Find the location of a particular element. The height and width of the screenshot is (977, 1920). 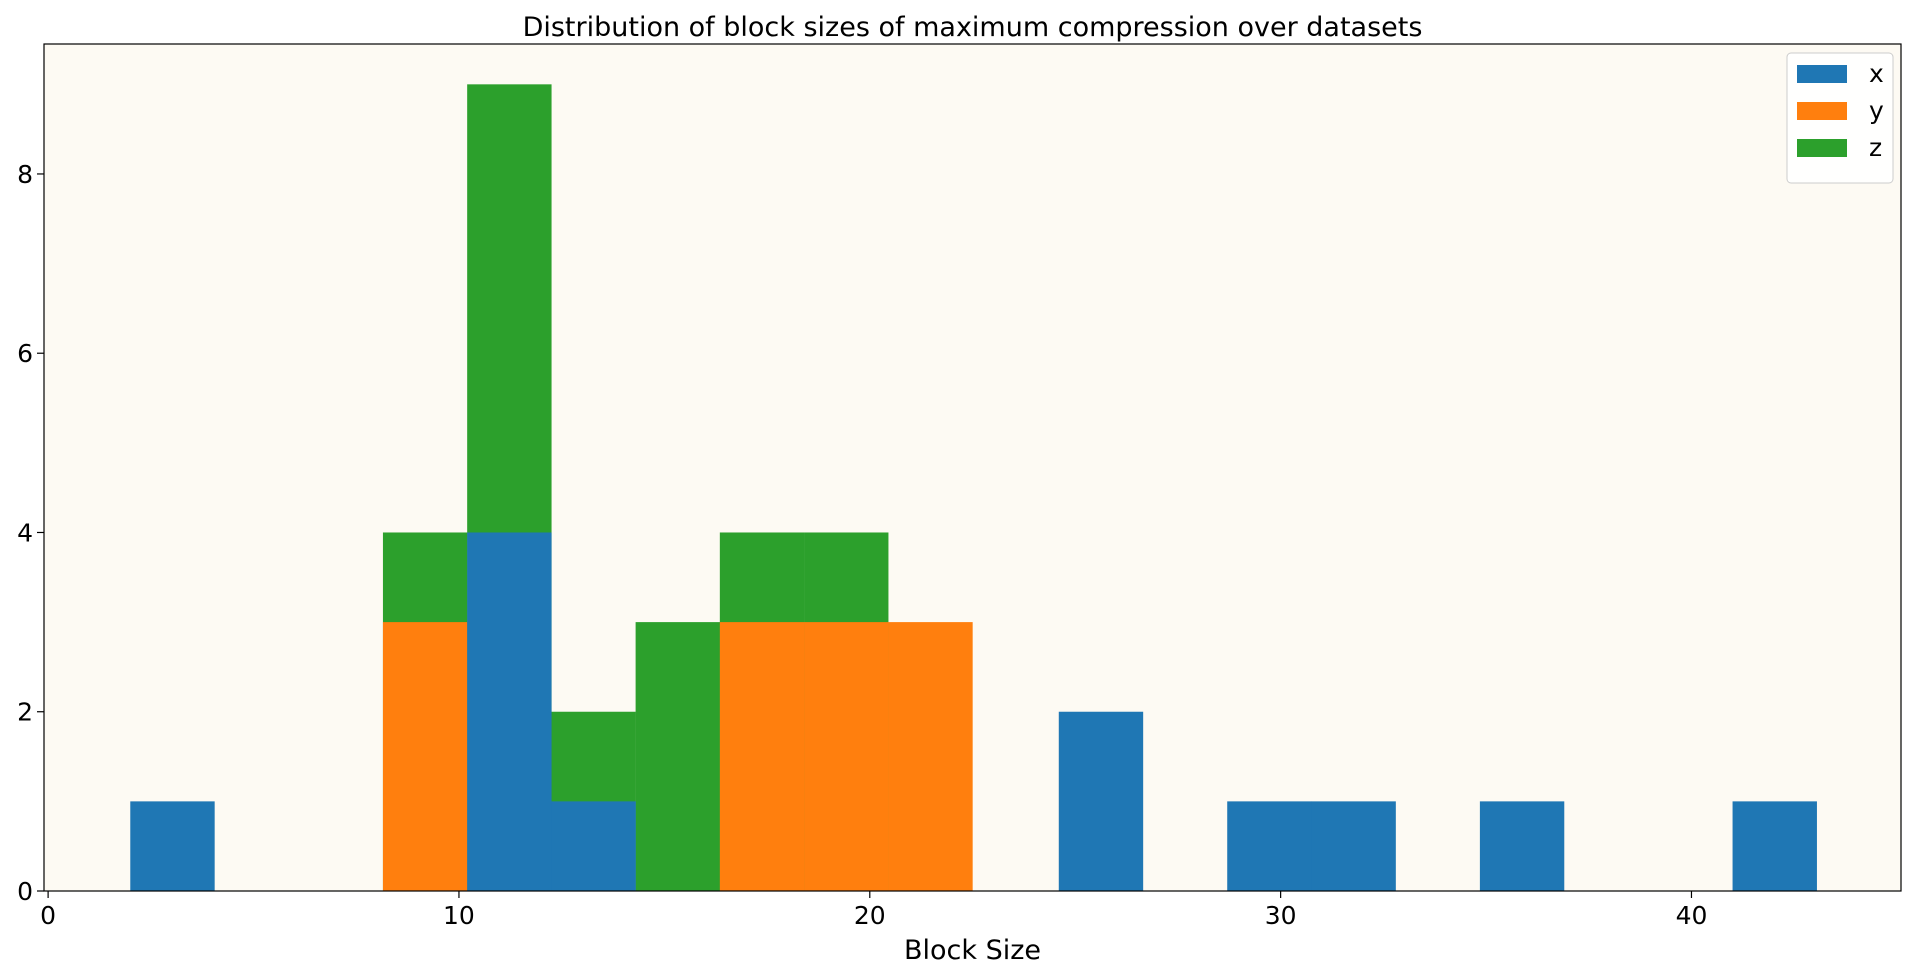

x-tick-label: 40 is located at coordinates (1692, 915).